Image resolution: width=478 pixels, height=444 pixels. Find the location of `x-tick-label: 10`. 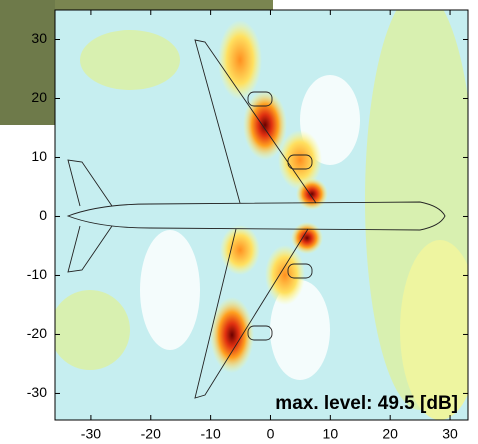

x-tick-label: 10 is located at coordinates (331, 434).